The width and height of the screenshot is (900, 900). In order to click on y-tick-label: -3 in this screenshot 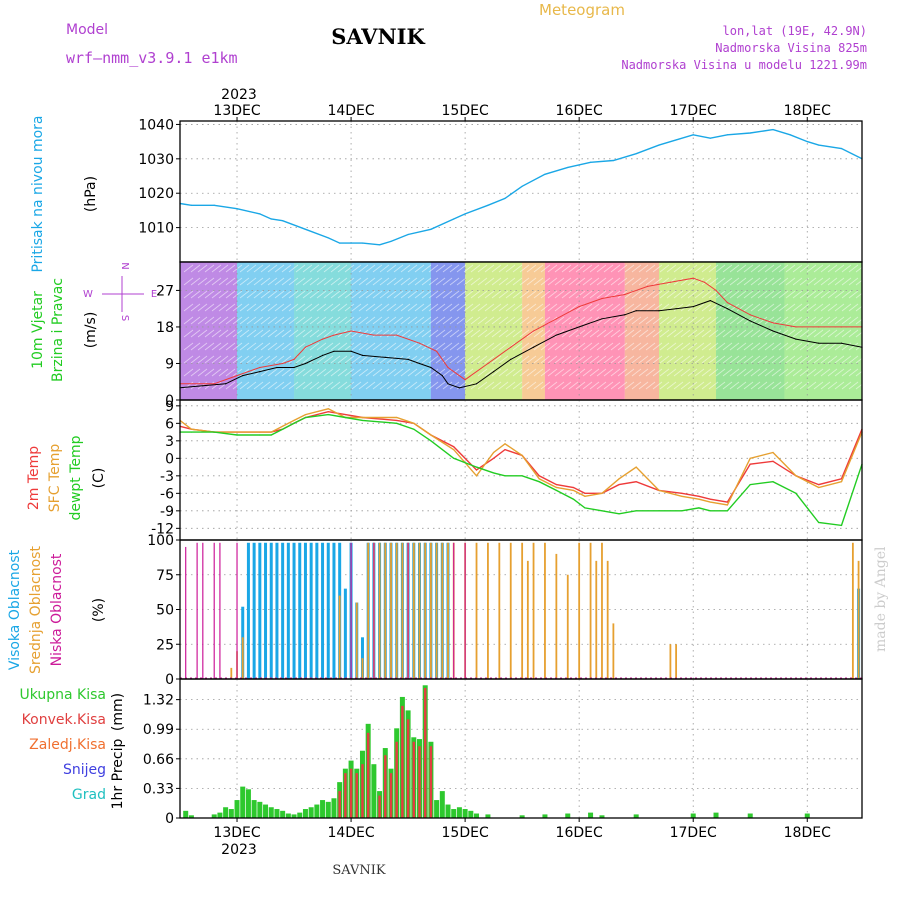, I will do `click(167, 477)`.